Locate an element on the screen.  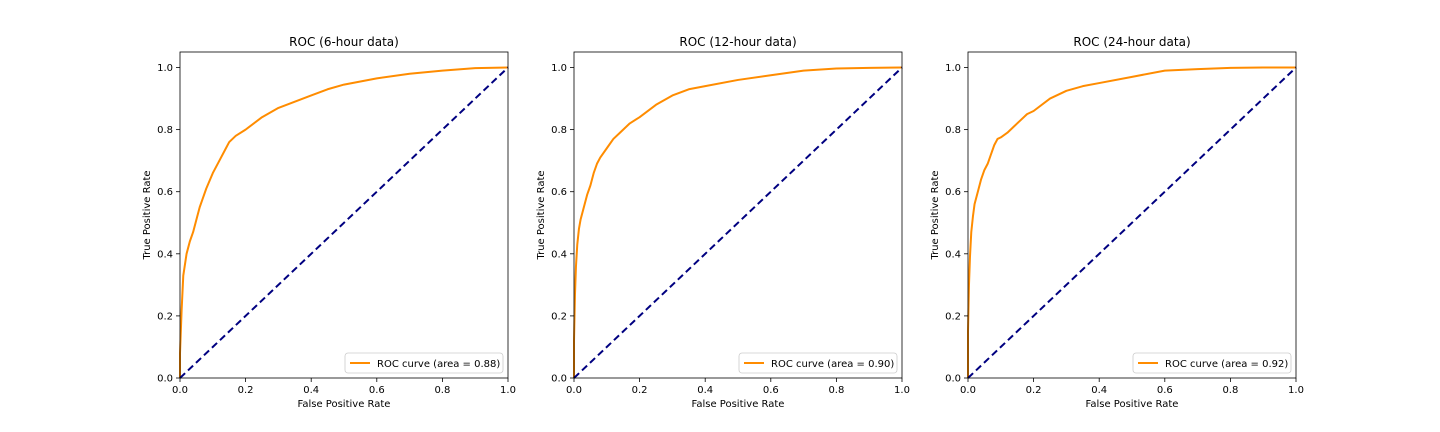
legend-label-roc: ROC curve (area = 0.88) is located at coordinates (438, 364).